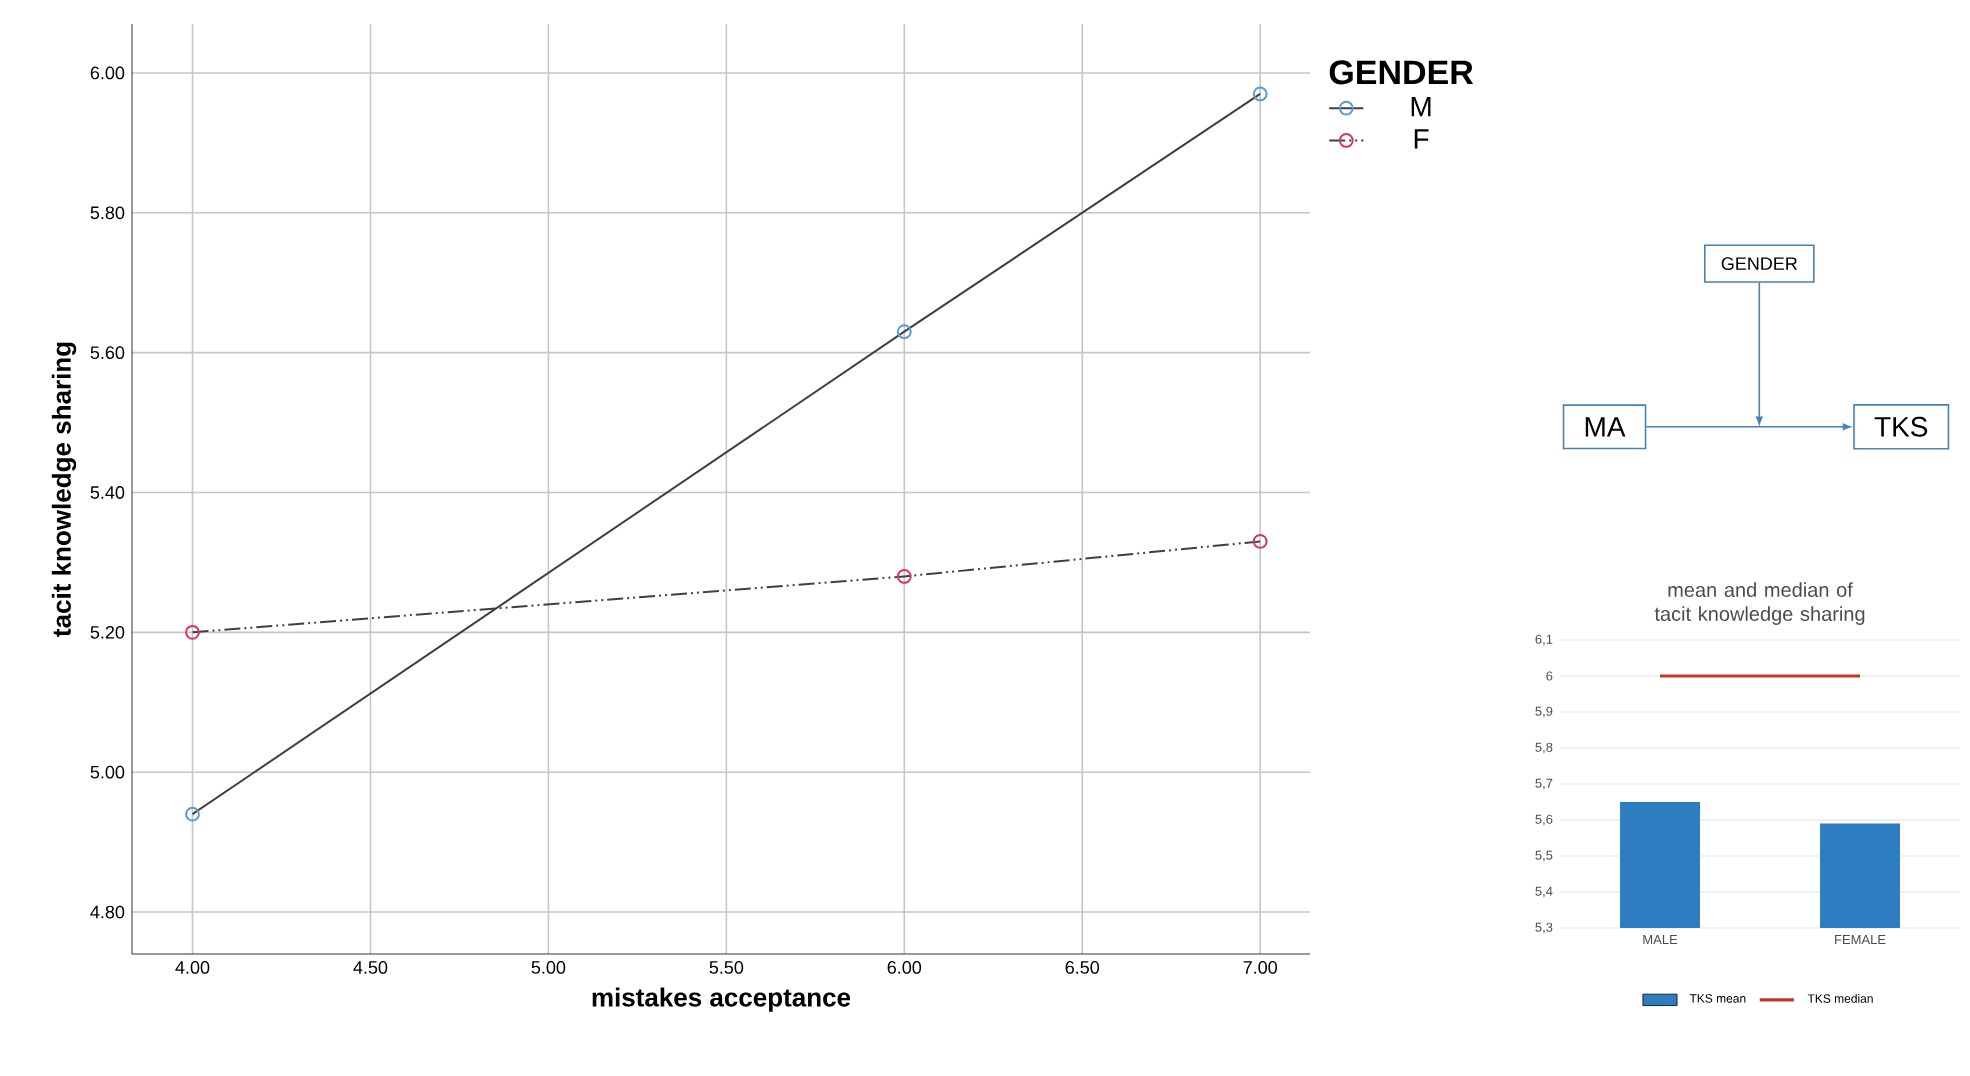 The width and height of the screenshot is (1970, 1076). Describe the element at coordinates (1401, 72) in the screenshot. I see `legend-title: GENDER` at that location.